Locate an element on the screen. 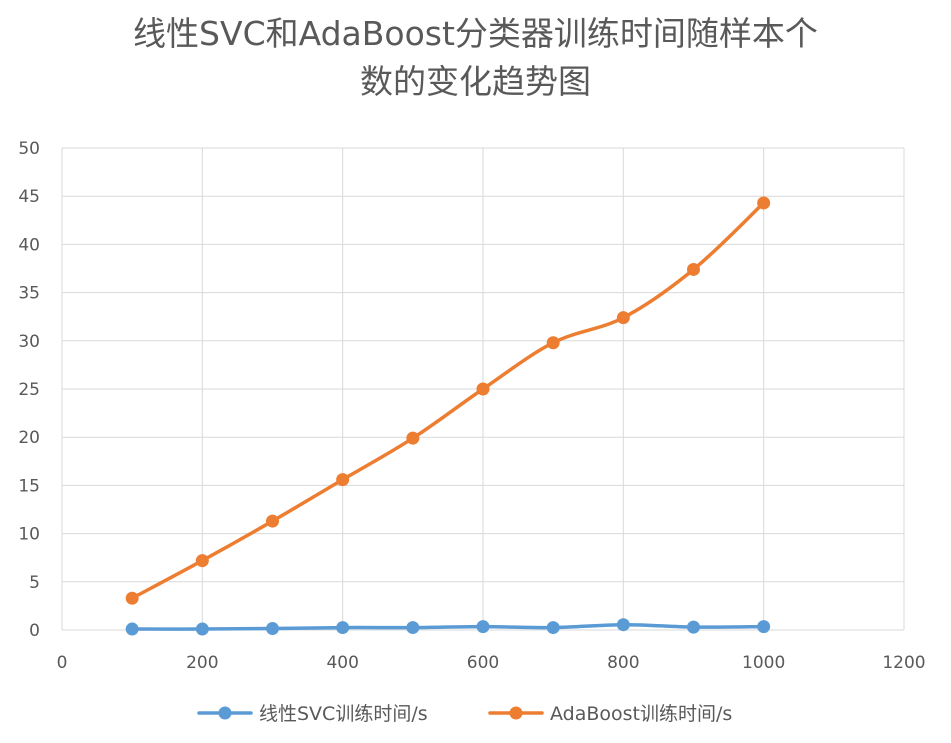 The width and height of the screenshot is (951, 743). y-tick-label: 50 is located at coordinates (29, 149).